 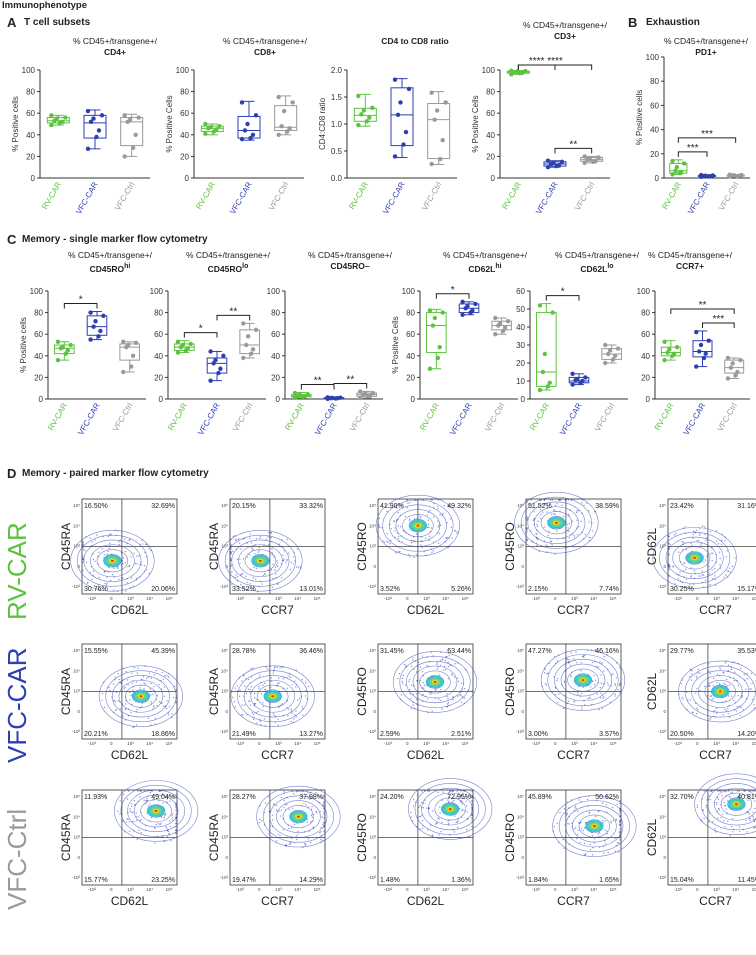 What do you see at coordinates (662, 670) in the screenshot?
I see `y-tick-label: 10⁴` at bounding box center [662, 670].